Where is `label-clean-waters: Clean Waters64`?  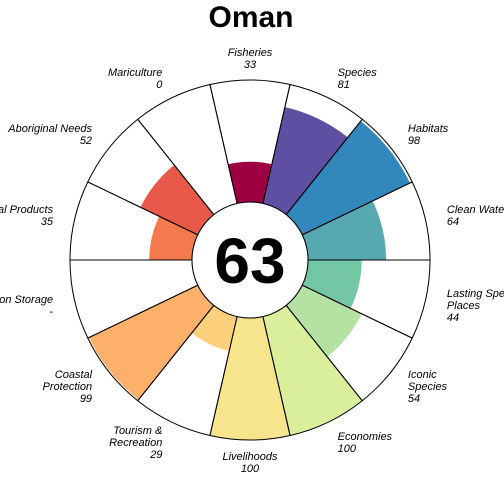
label-clean-waters: Clean Waters64 is located at coordinates (475, 216).